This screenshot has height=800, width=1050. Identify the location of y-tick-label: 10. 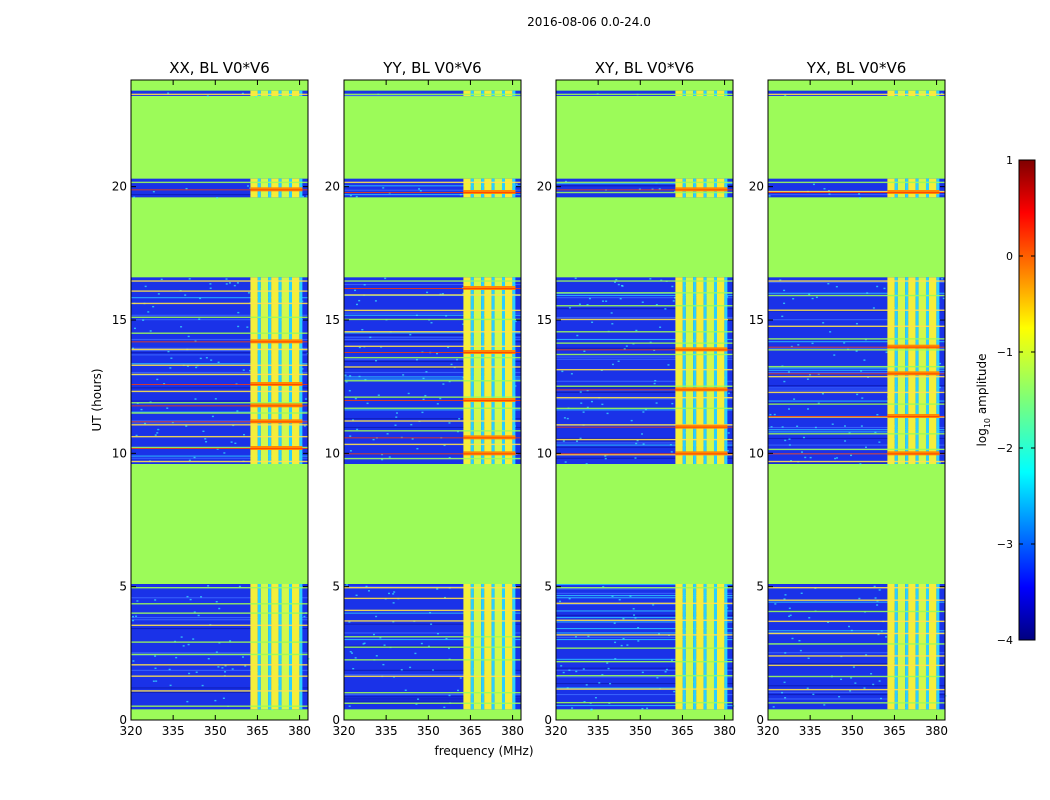
(756, 453).